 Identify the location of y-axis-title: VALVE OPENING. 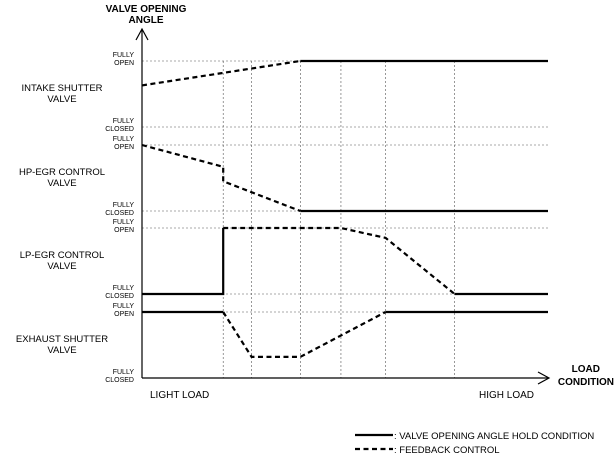
(146, 9).